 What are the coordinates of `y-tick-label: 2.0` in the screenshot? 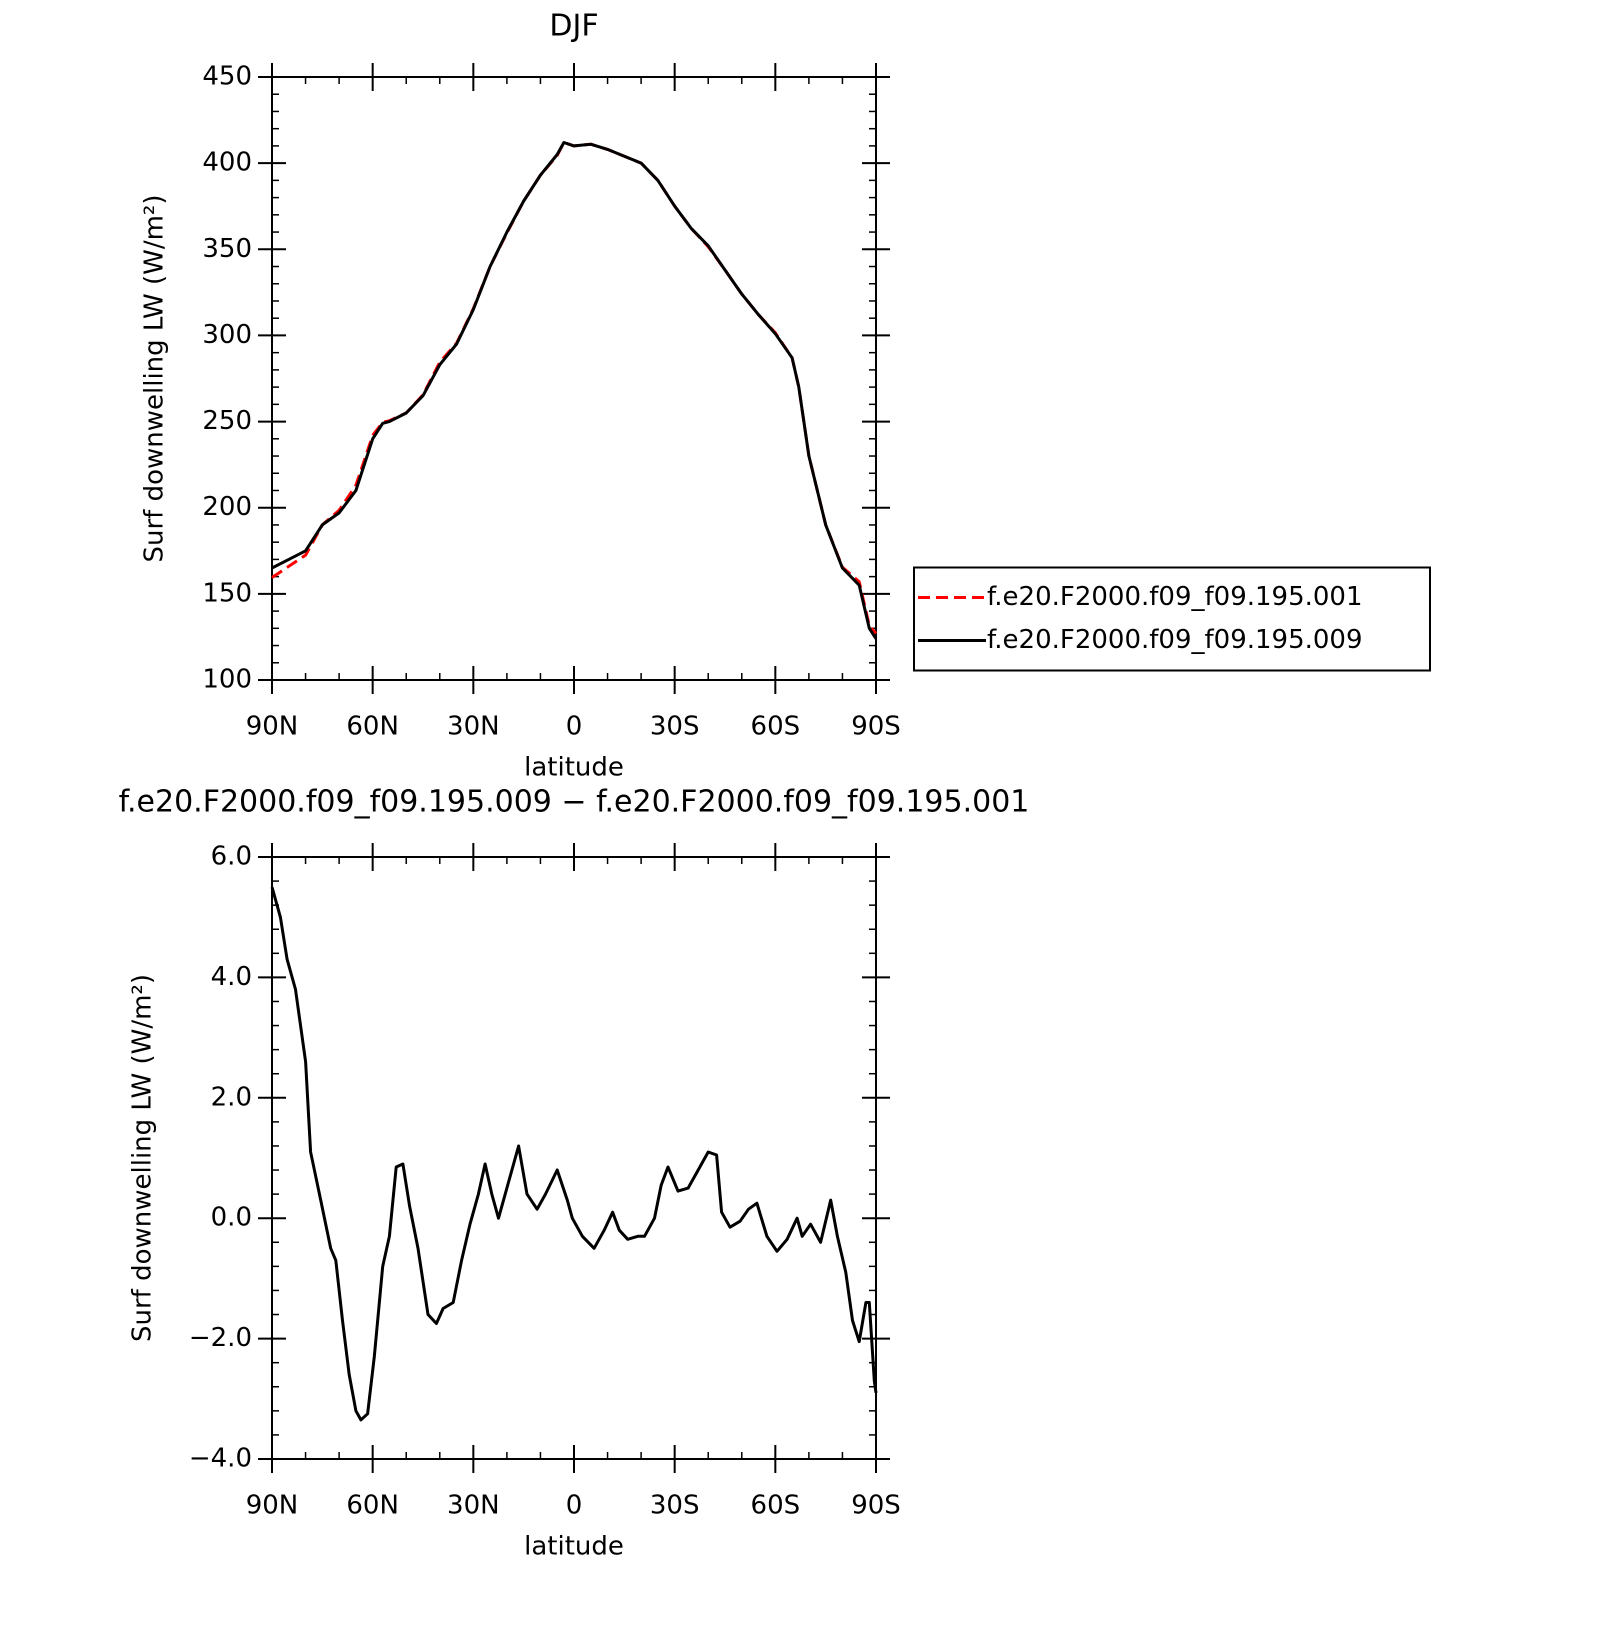 It's located at (231, 1097).